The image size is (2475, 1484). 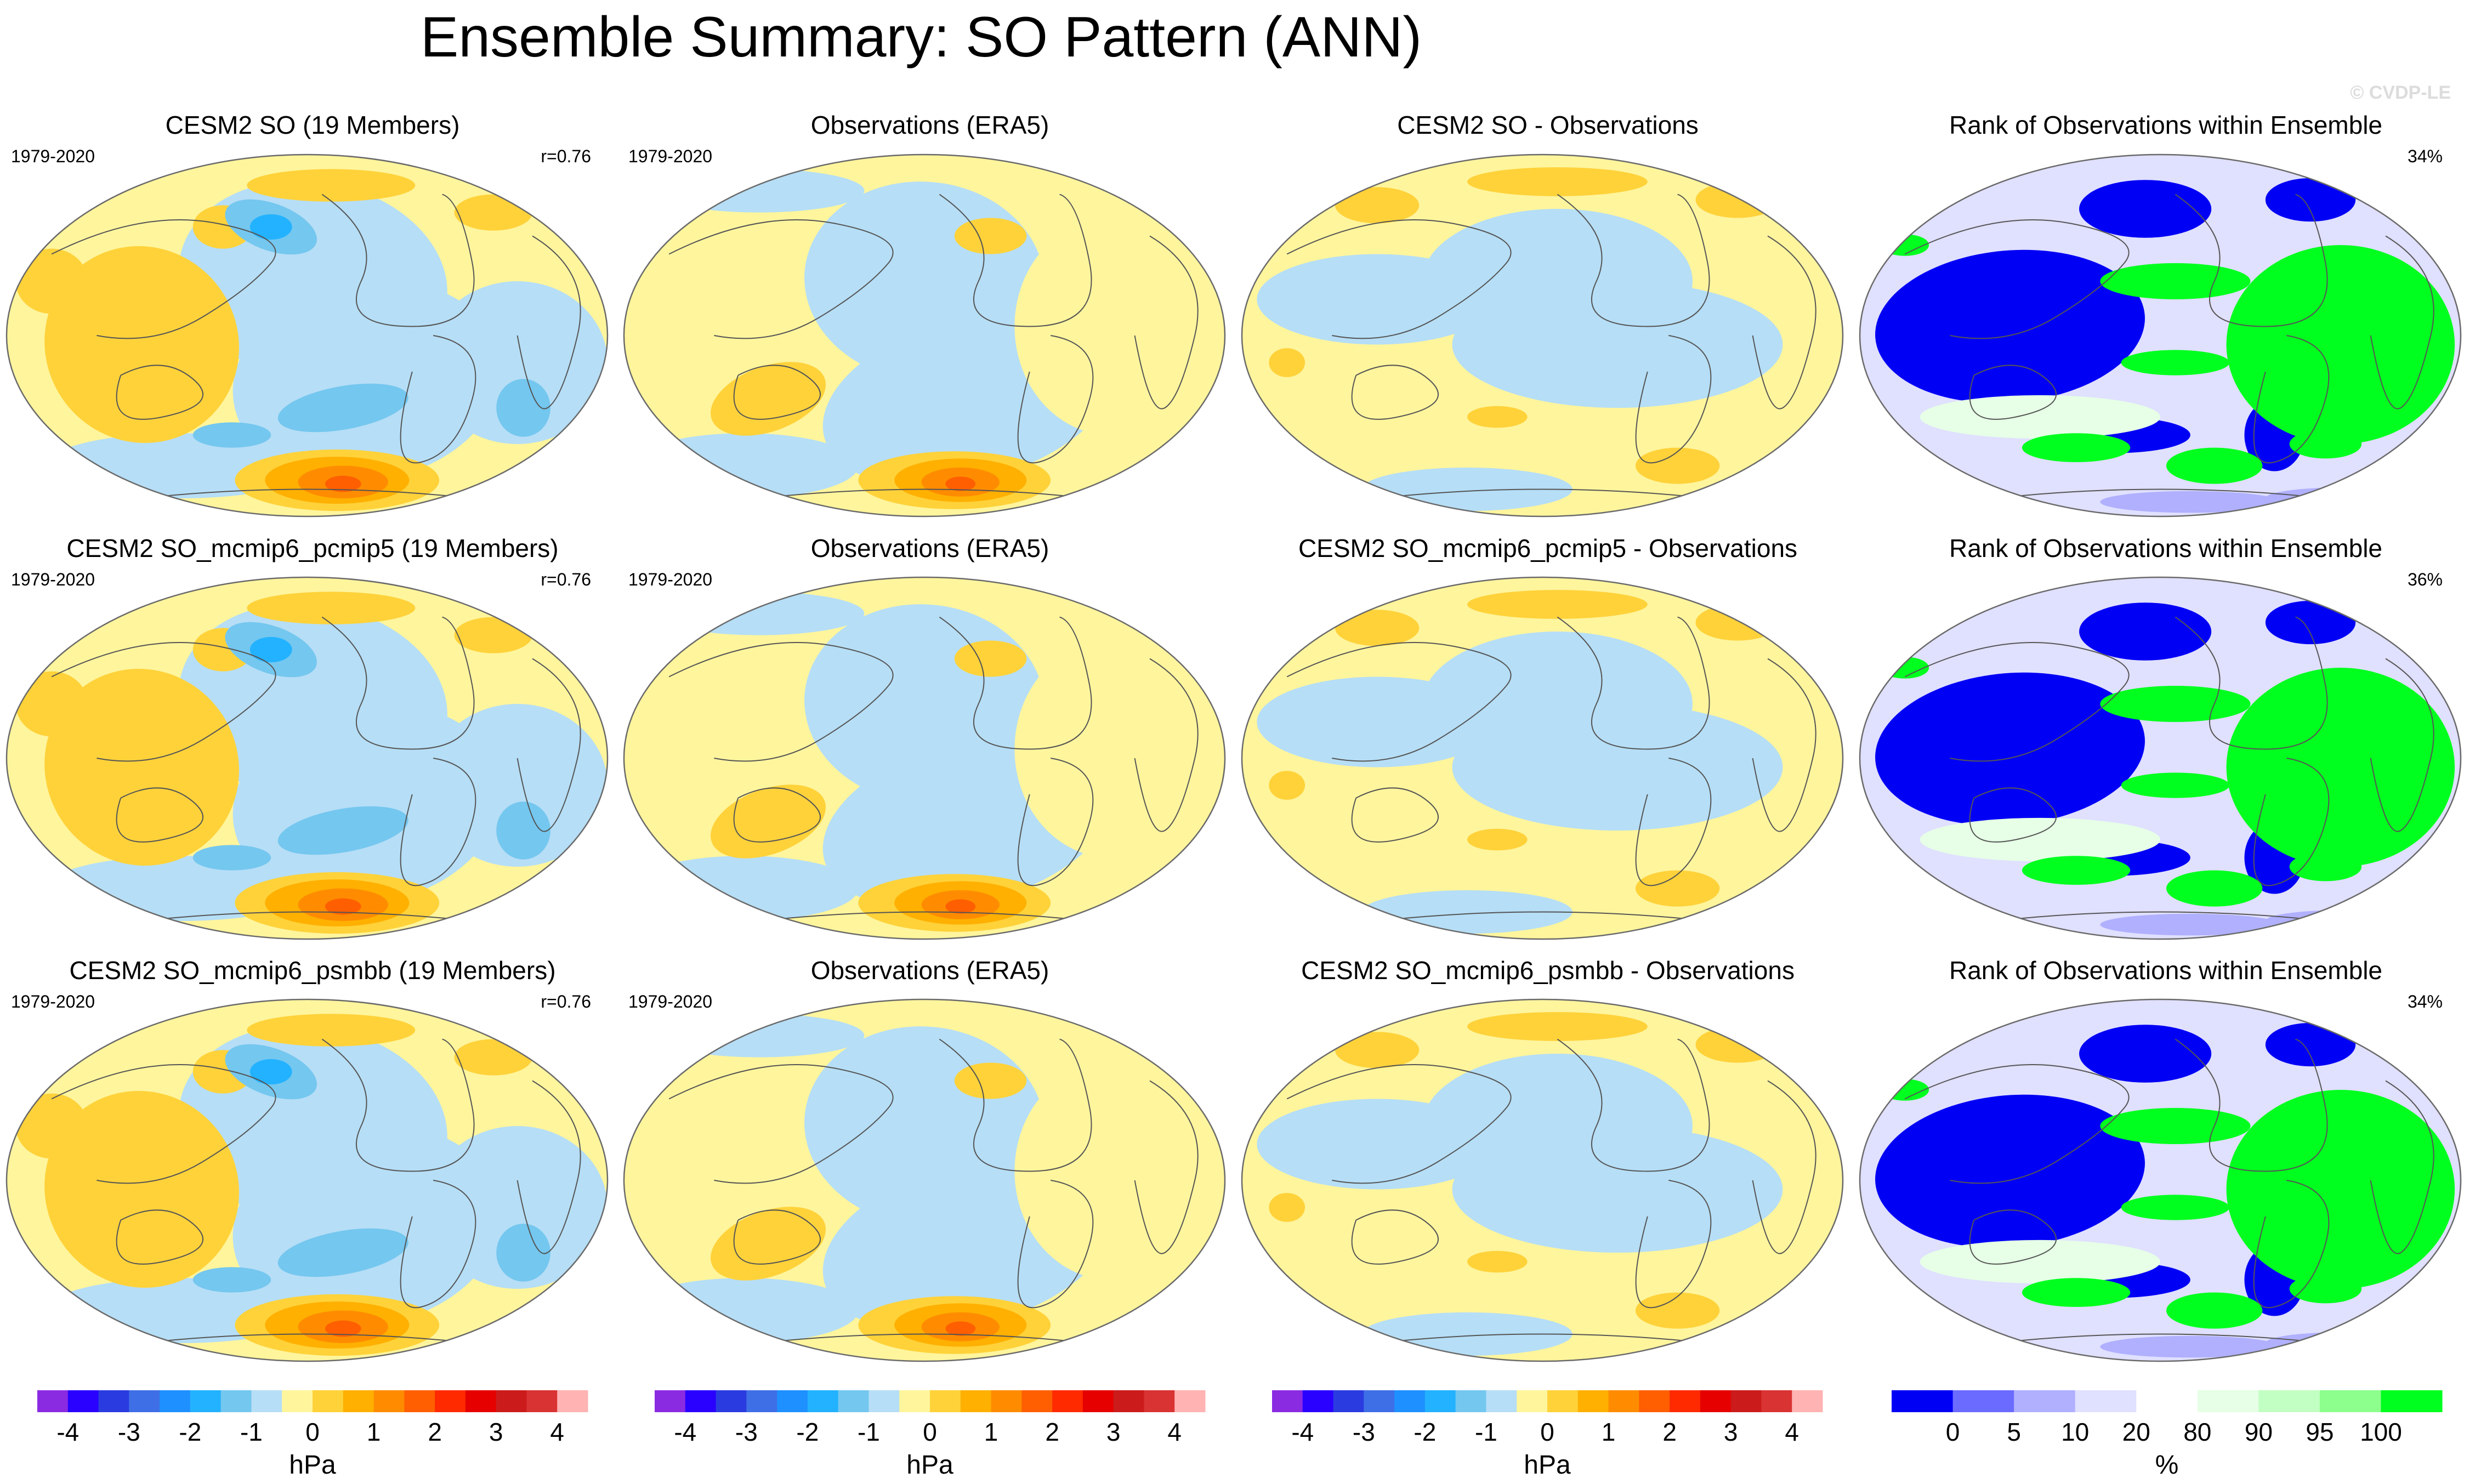 What do you see at coordinates (1609, 1432) in the screenshot?
I see `colorbar-tick-label: 1` at bounding box center [1609, 1432].